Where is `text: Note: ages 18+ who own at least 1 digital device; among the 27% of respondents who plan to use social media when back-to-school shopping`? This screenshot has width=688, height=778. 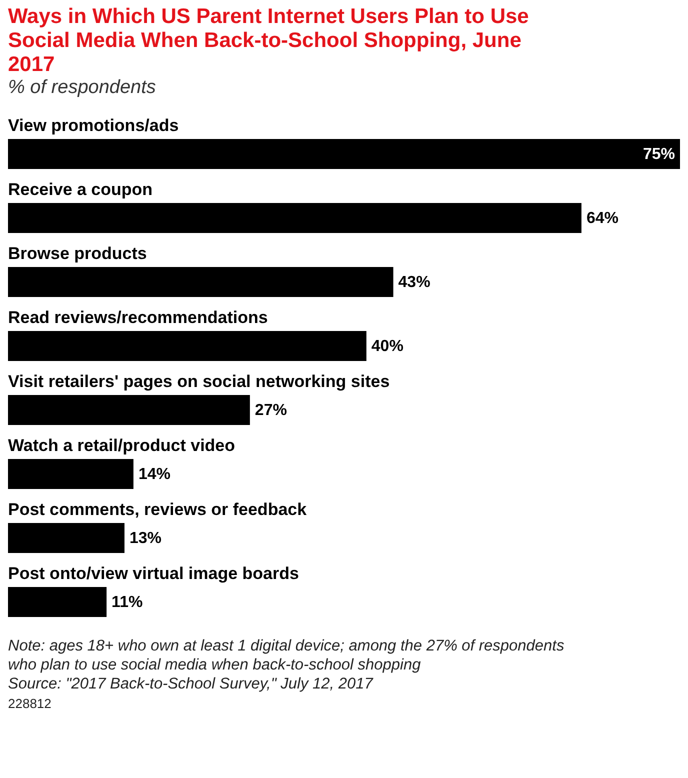
text: Note: ages 18+ who own at least 1 digital device; among the 27% of respondents who plan to use social media when back-to-school shopping is located at coordinates (286, 656).